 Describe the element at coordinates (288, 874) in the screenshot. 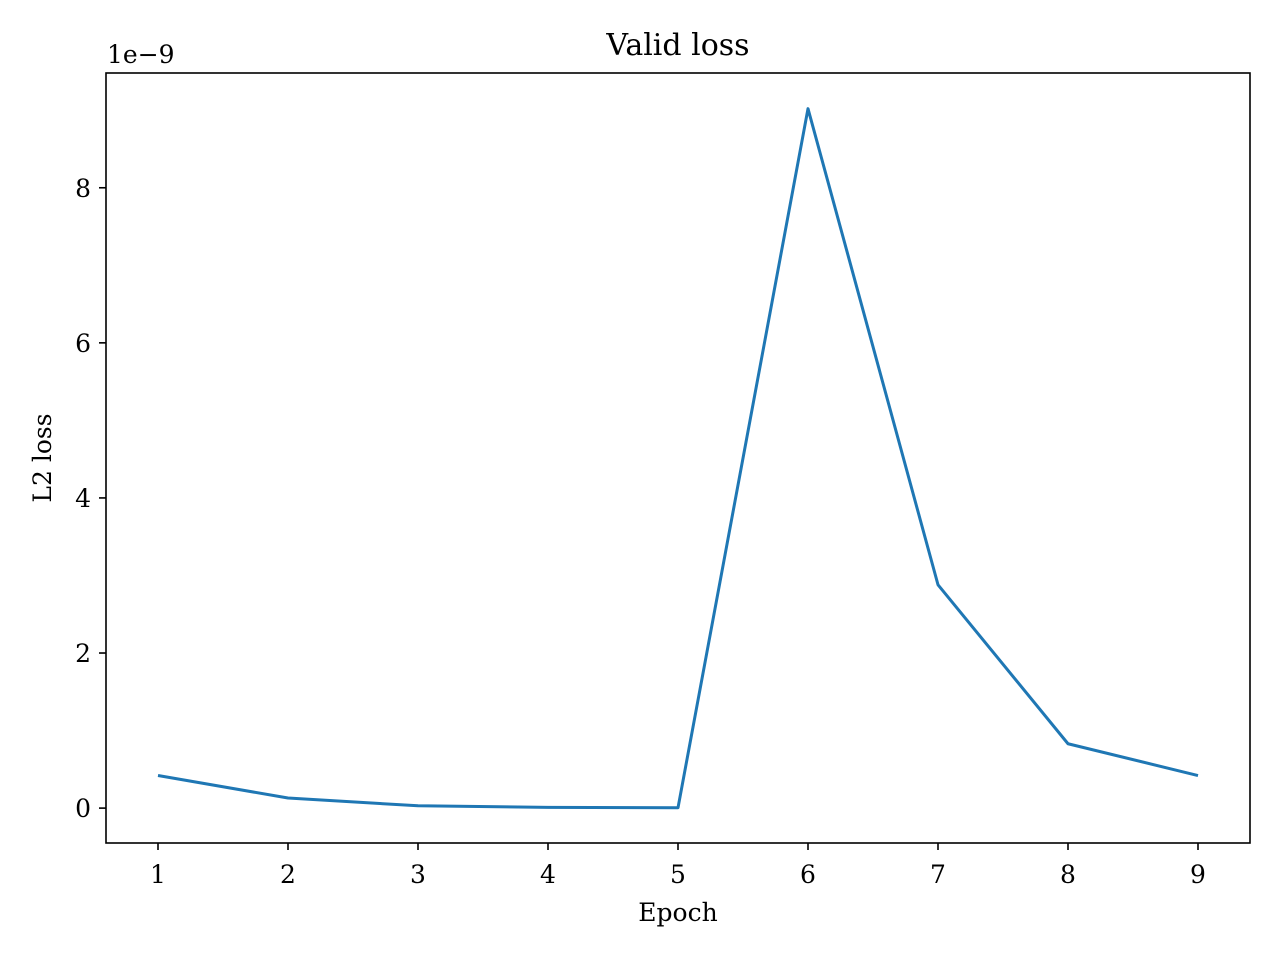

I see `x-tick-label: 2` at that location.